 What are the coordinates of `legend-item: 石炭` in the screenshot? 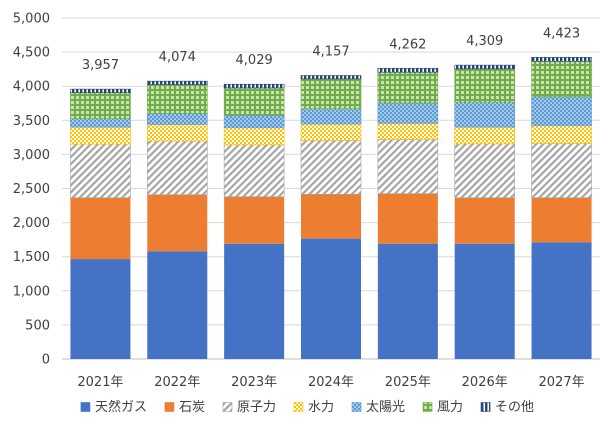 It's located at (184, 407).